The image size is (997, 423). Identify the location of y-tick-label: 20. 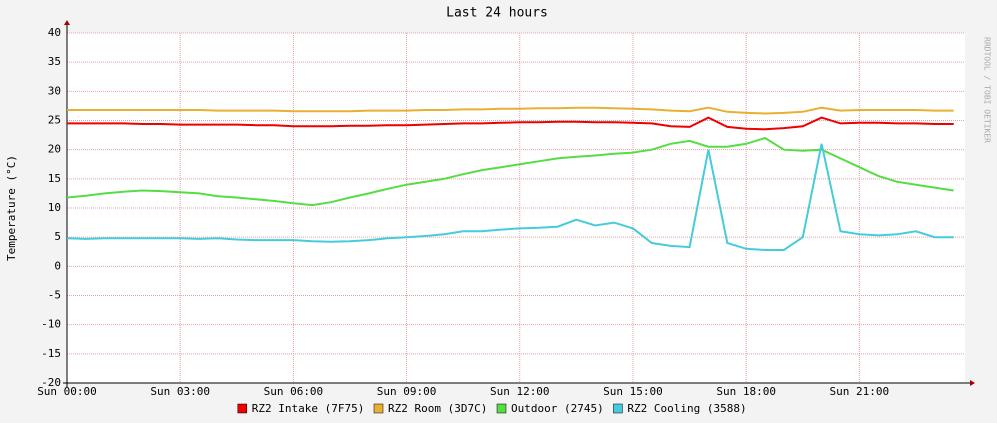
(54, 149).